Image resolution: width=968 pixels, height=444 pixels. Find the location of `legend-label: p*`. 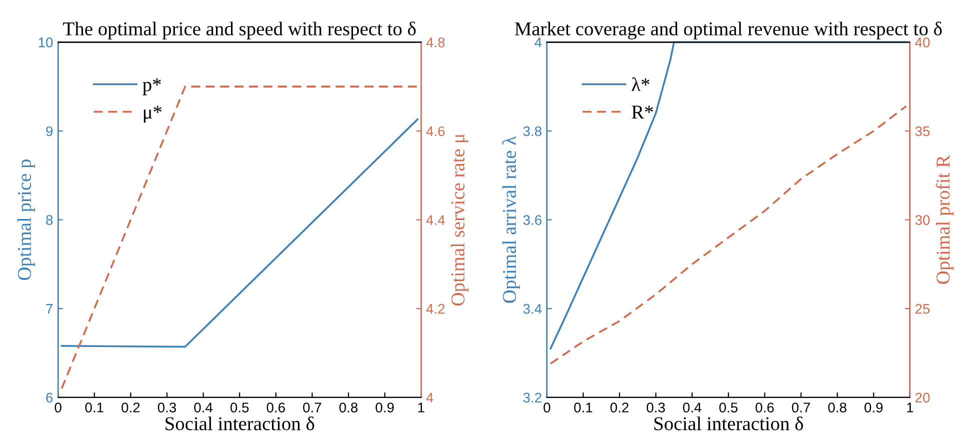

legend-label: p* is located at coordinates (151, 87).